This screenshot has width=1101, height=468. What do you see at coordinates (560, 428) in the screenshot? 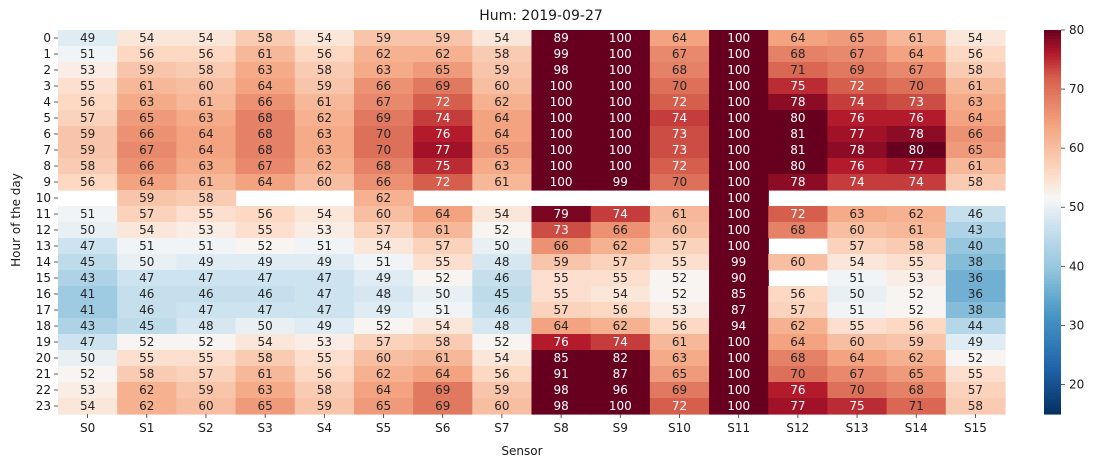
I see `x-tick-label: S8` at bounding box center [560, 428].